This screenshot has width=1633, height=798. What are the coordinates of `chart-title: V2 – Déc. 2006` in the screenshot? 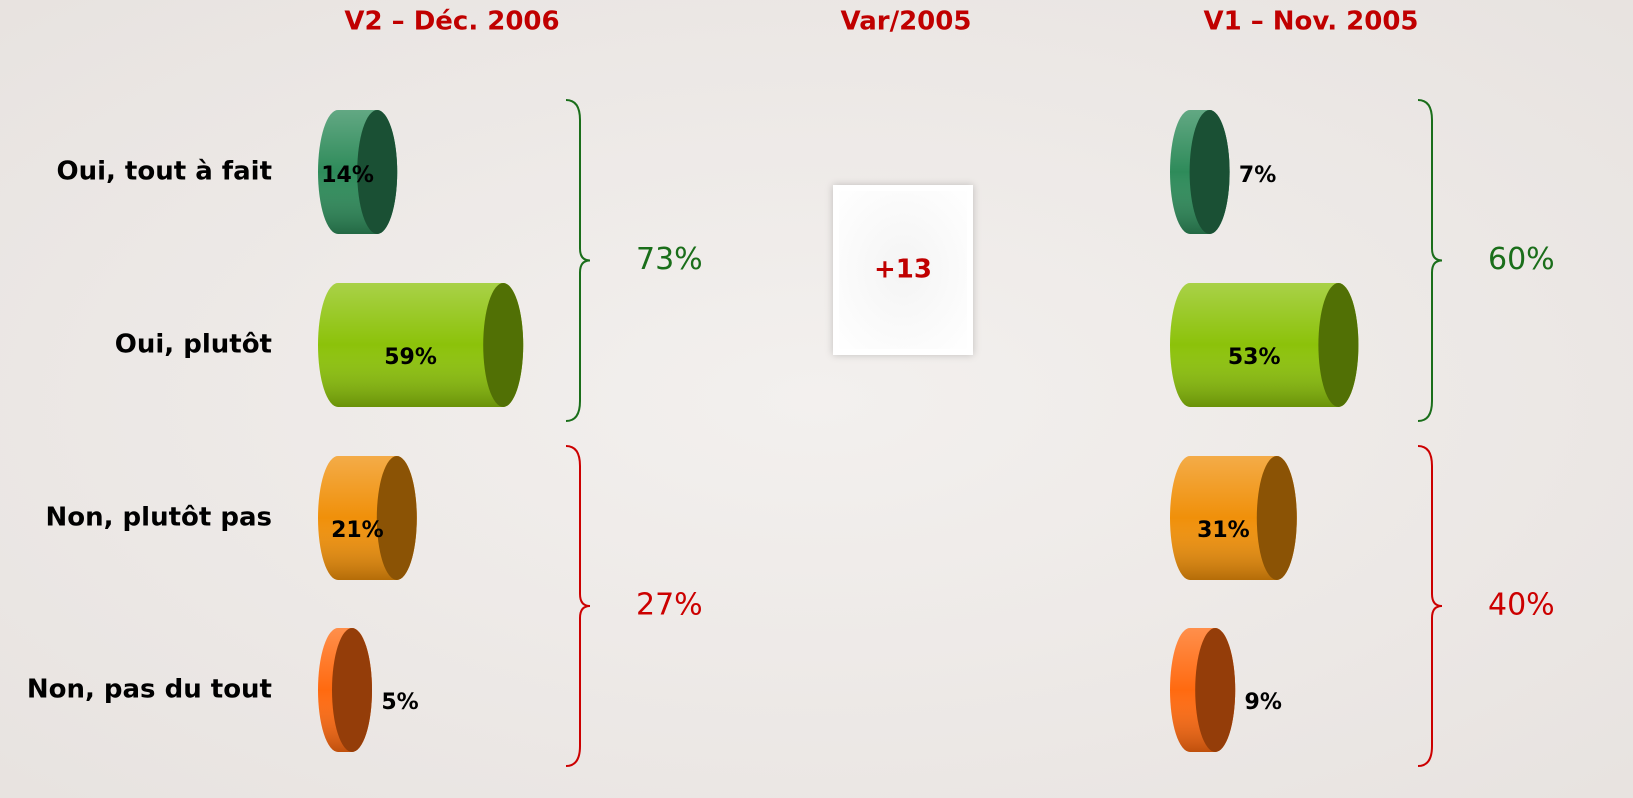 It's located at (451, 22).